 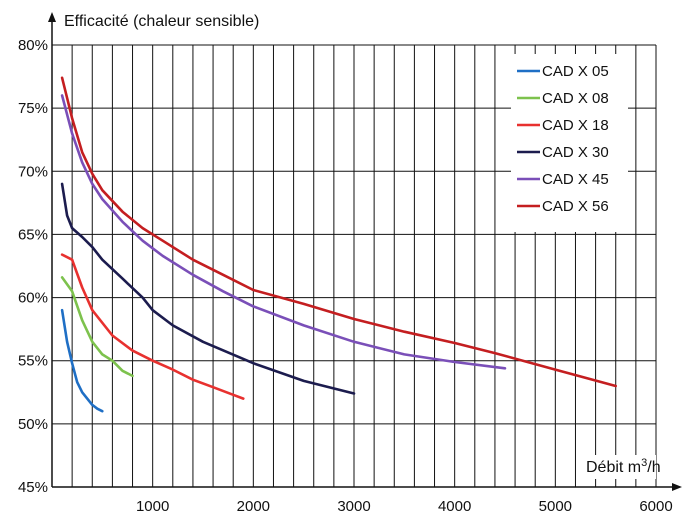 I want to click on legend-label: CAD X 30, so click(x=575, y=152).